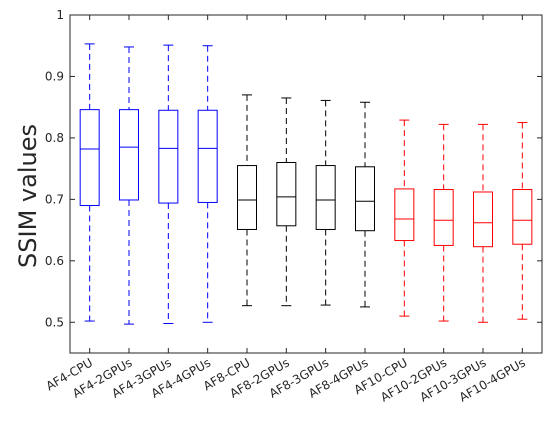 This screenshot has width=550, height=438. I want to click on y-tick-label: 0.6, so click(54, 261).